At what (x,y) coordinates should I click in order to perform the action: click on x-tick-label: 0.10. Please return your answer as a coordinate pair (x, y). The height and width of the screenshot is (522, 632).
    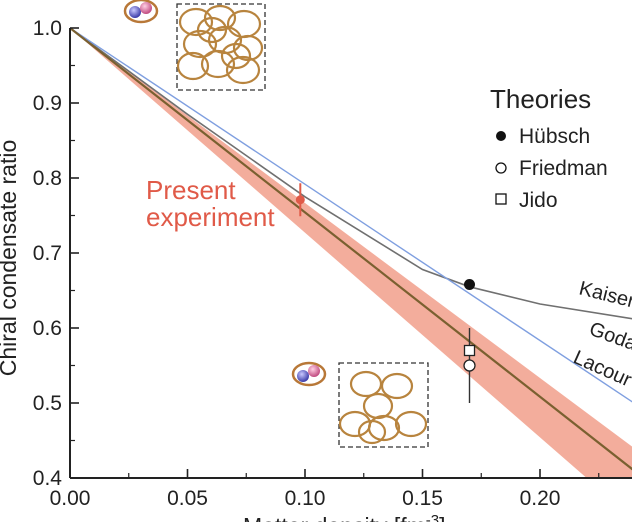
    Looking at the image, I should click on (305, 498).